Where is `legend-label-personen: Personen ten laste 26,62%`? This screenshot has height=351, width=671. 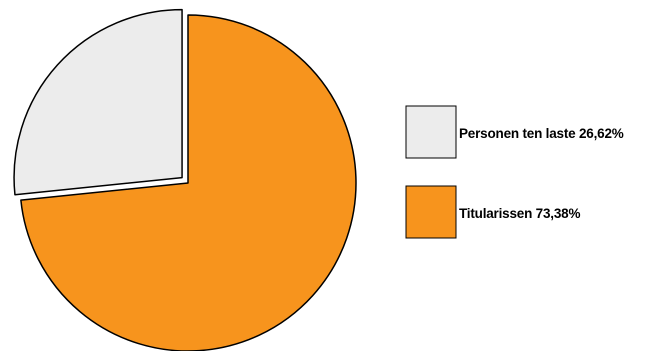 legend-label-personen: Personen ten laste 26,62% is located at coordinates (541, 133).